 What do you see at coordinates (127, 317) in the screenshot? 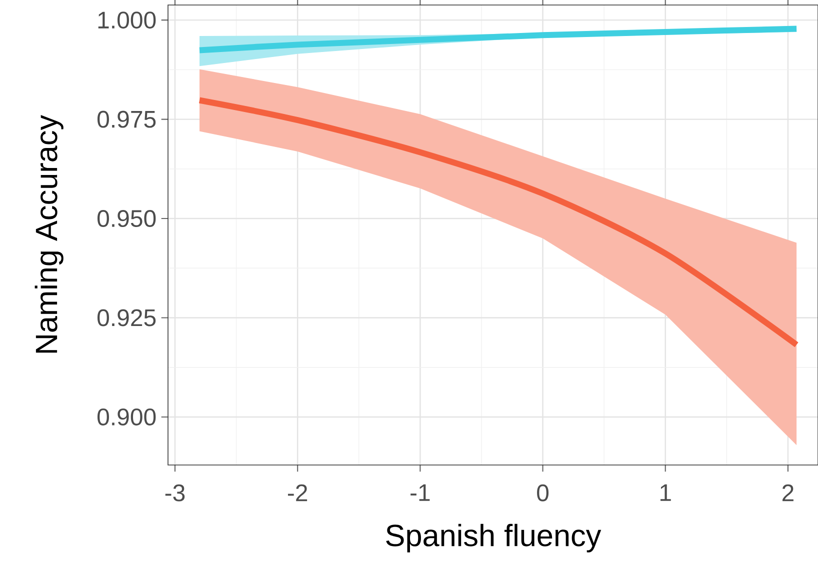
I see `y-tick-label: 0.925` at bounding box center [127, 317].